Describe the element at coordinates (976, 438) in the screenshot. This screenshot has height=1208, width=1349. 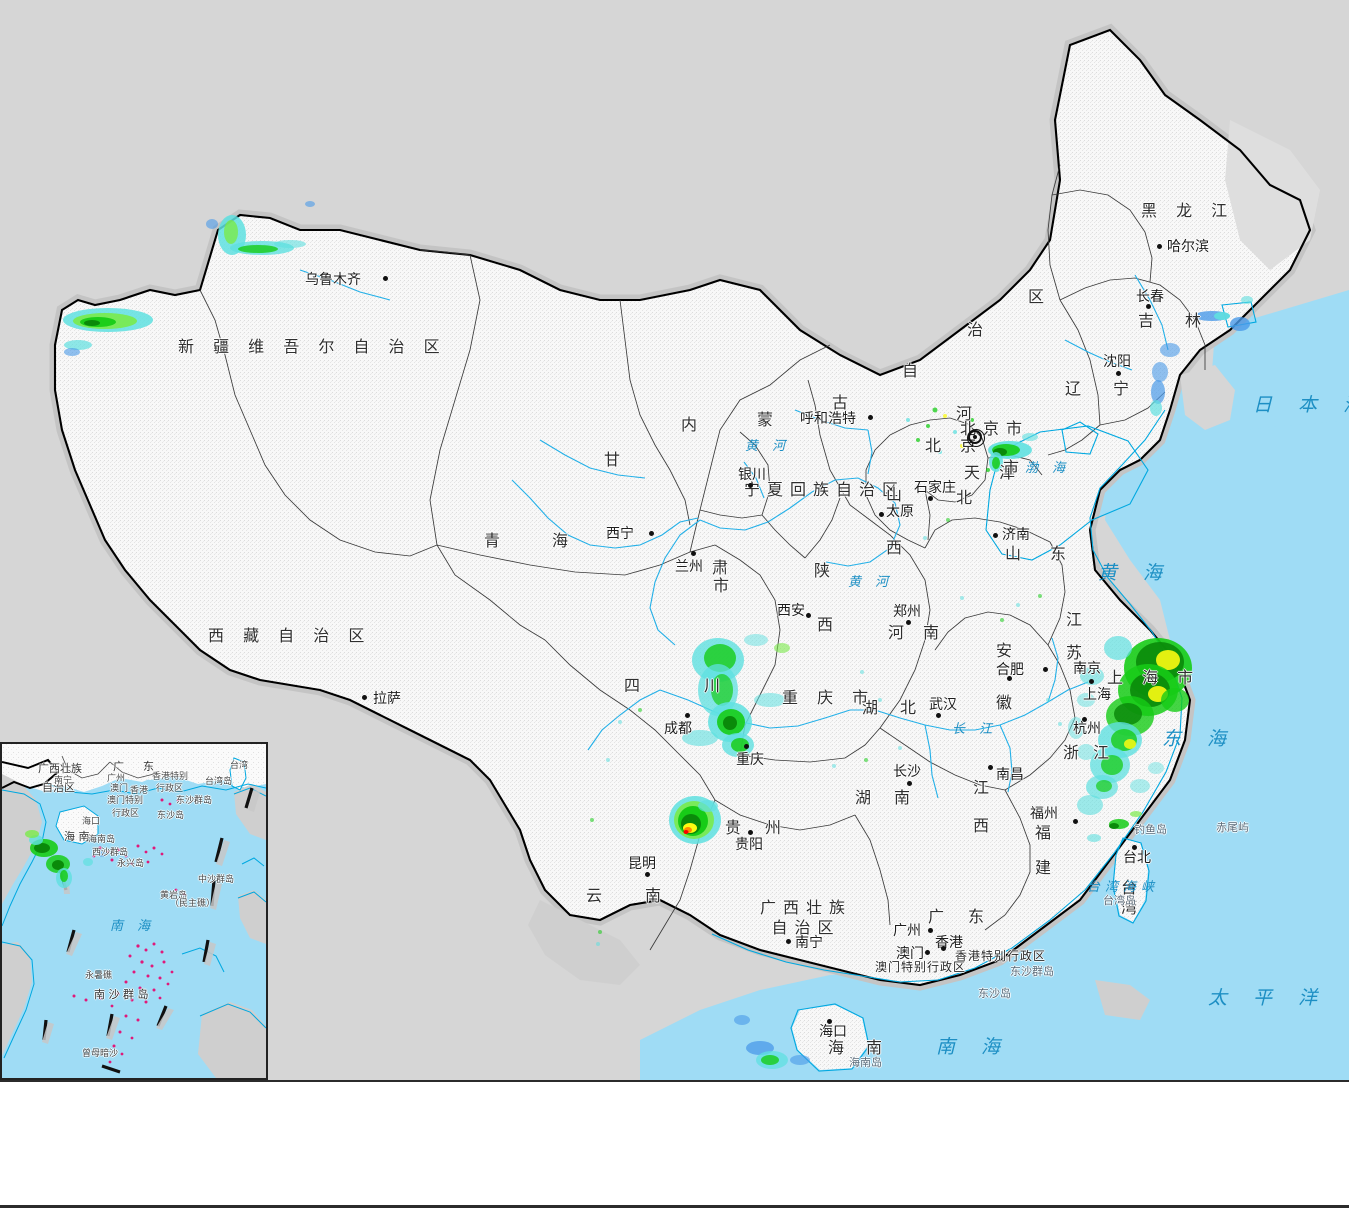
I see `capital-marker-beijing` at that location.